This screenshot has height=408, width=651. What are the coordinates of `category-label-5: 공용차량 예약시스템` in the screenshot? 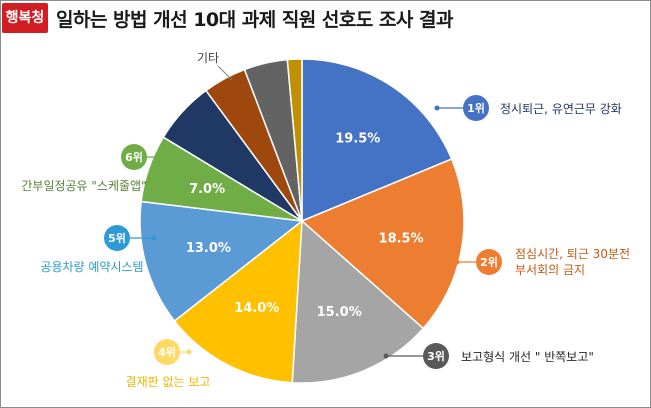 It's located at (91, 266).